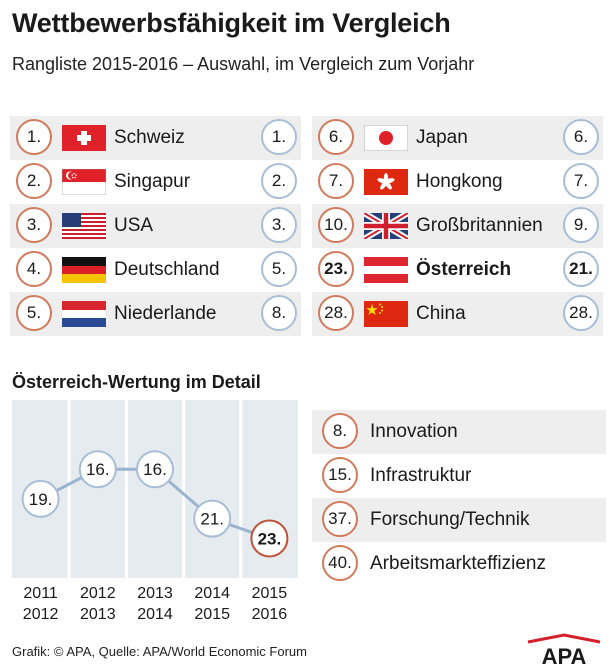  Describe the element at coordinates (84, 226) in the screenshot. I see `us-flag-icon` at that location.